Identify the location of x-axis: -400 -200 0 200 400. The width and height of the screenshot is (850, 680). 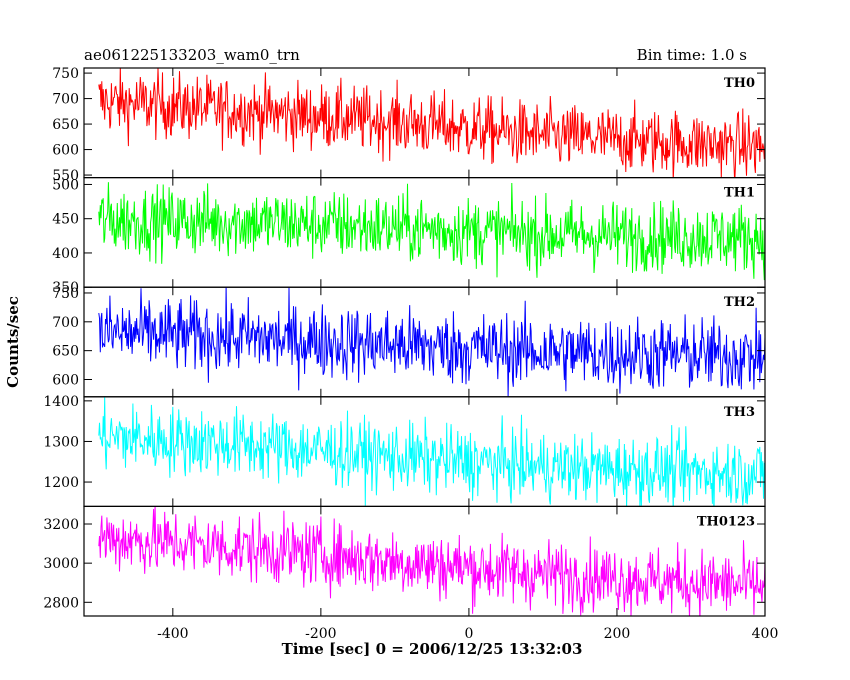
(467, 634).